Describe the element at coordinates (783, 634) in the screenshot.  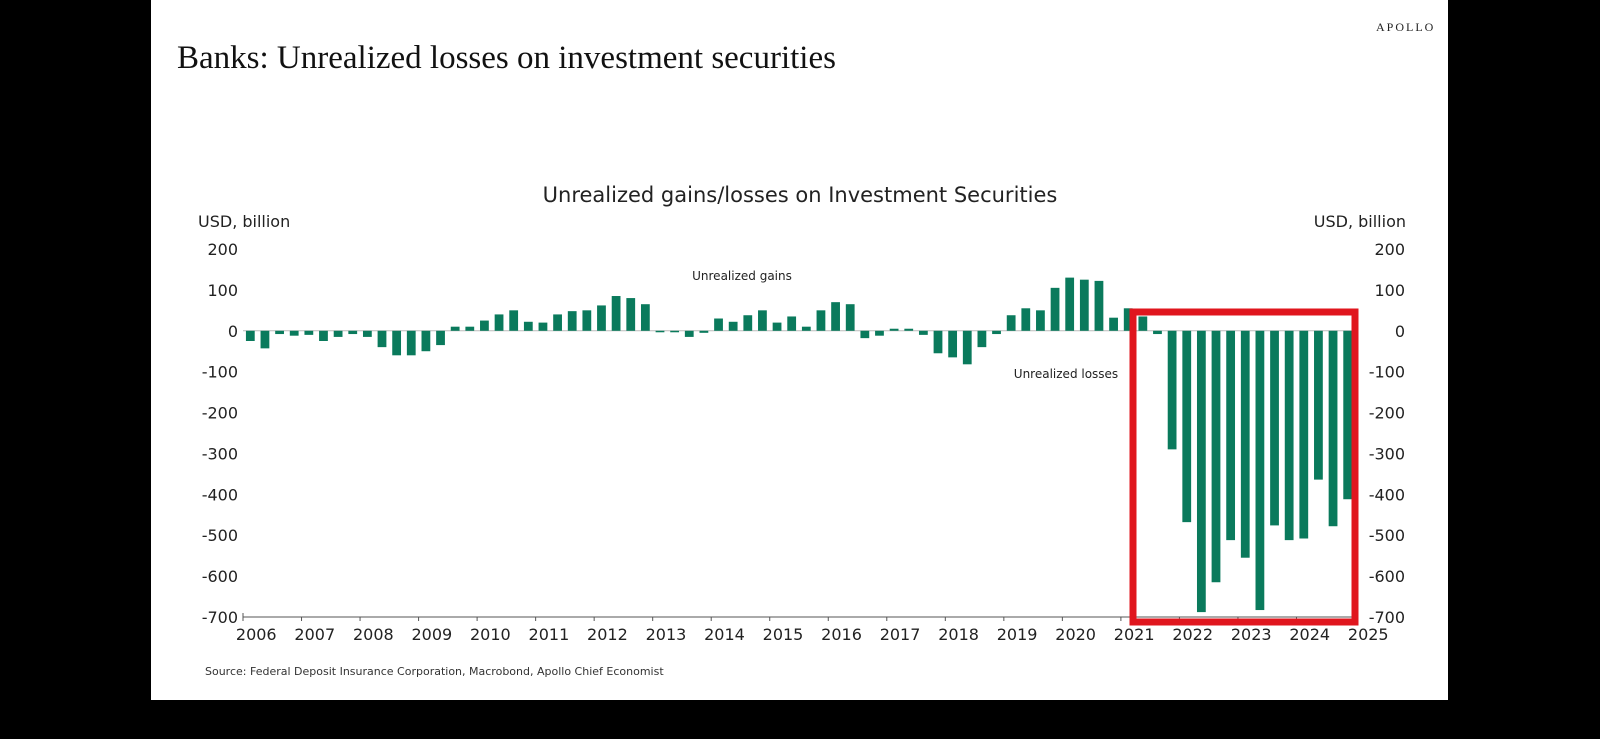
I see `x-tick-label: 2015` at that location.